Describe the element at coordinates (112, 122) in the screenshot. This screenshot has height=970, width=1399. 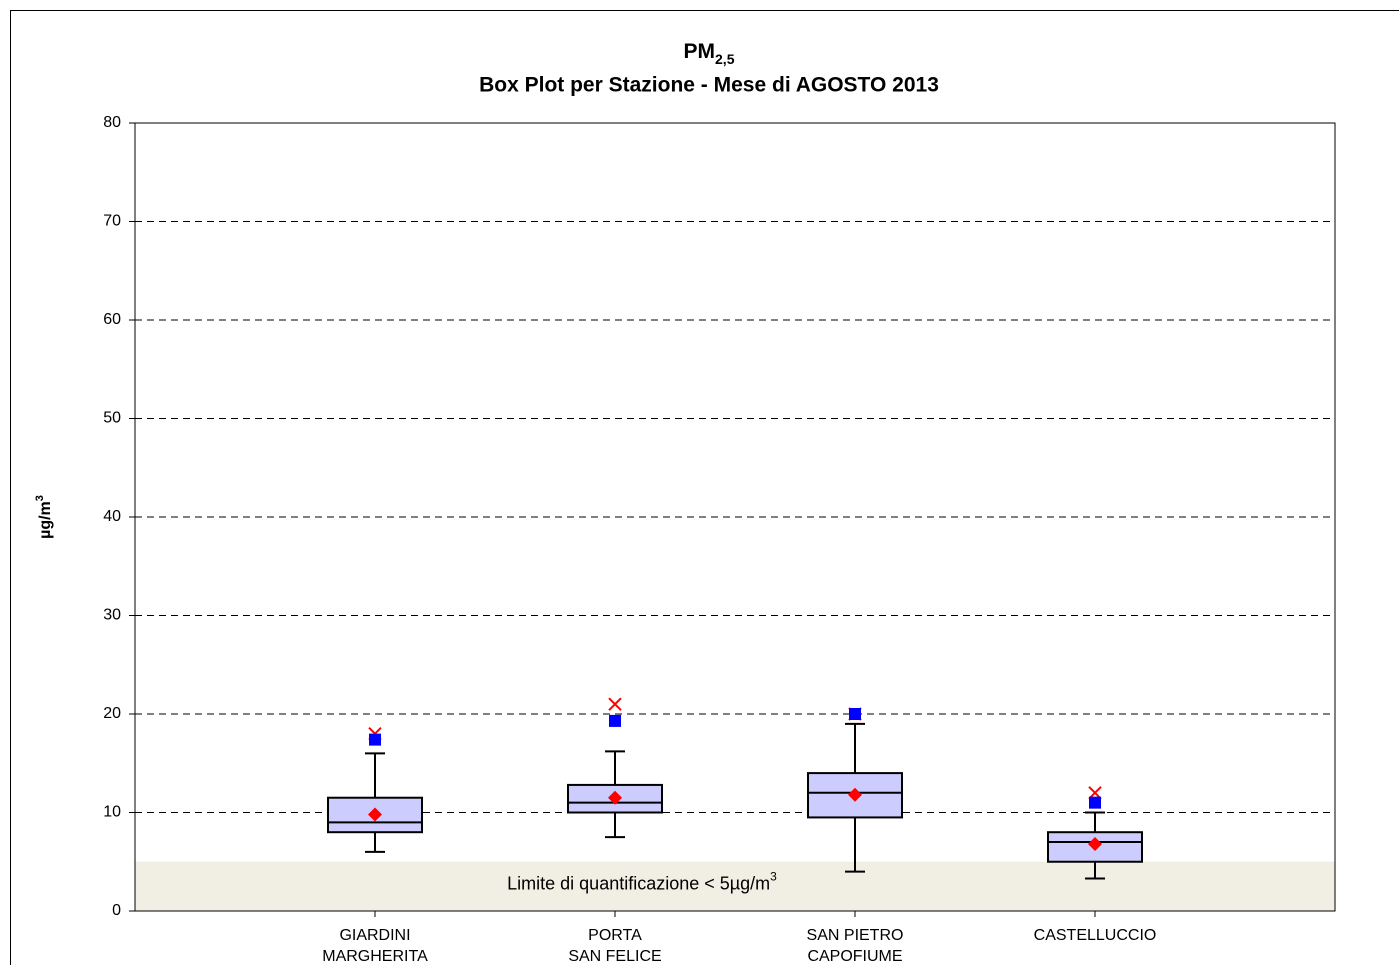
I see `y-tick-label: 80` at that location.